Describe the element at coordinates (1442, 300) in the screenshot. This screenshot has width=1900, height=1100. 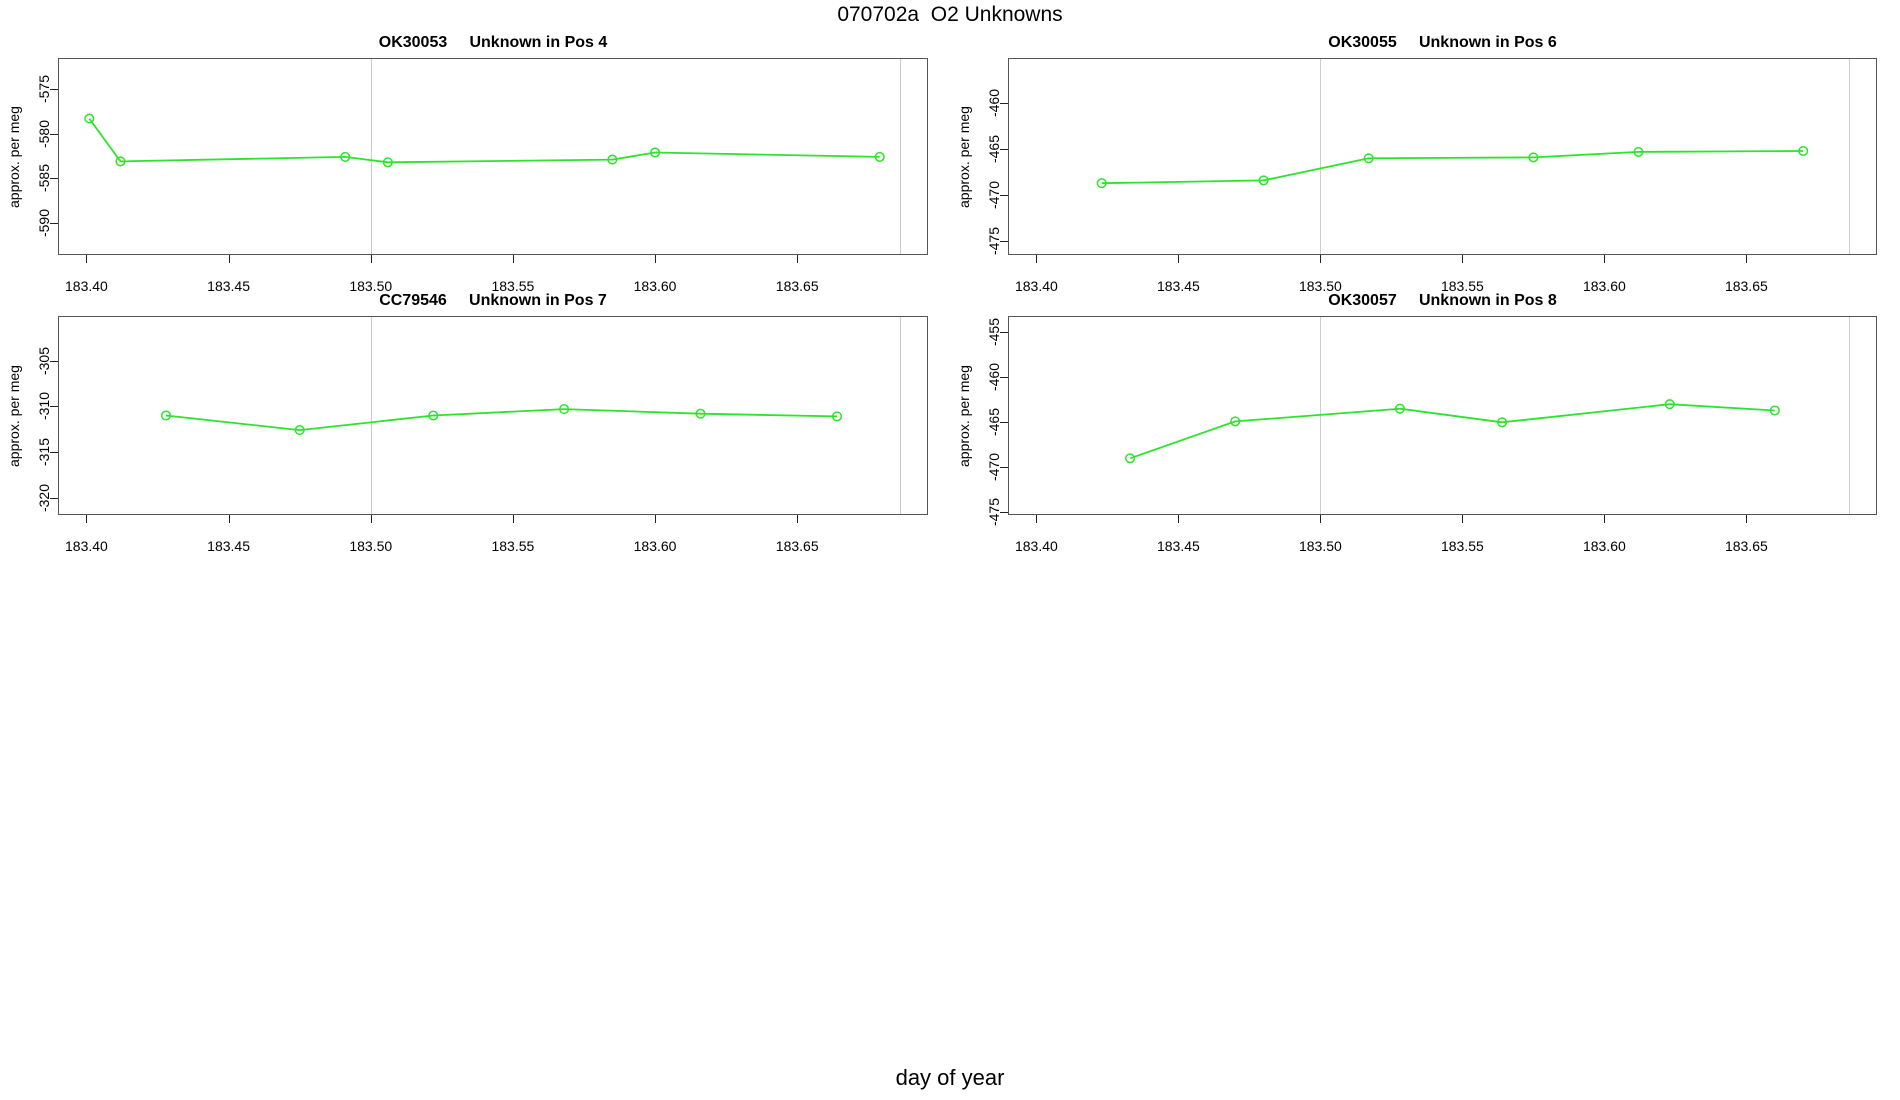
I see `plot-title: OK30057 Unknown in Pos 8` at that location.